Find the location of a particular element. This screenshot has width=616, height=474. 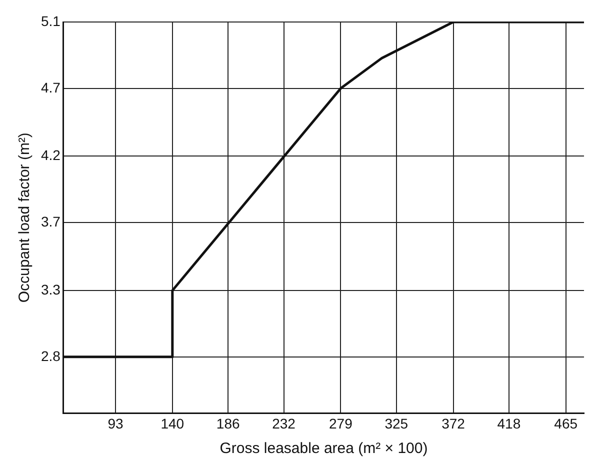

x-tick-label: 465 is located at coordinates (566, 423).